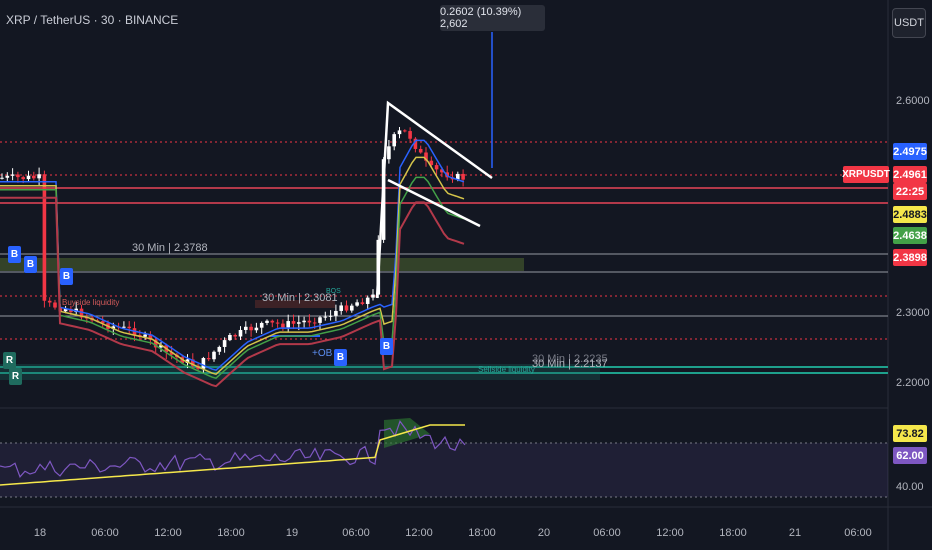 Image resolution: width=932 pixels, height=550 pixels. What do you see at coordinates (910, 151) in the screenshot?
I see `price-badge-blue: 2.4975` at bounding box center [910, 151].